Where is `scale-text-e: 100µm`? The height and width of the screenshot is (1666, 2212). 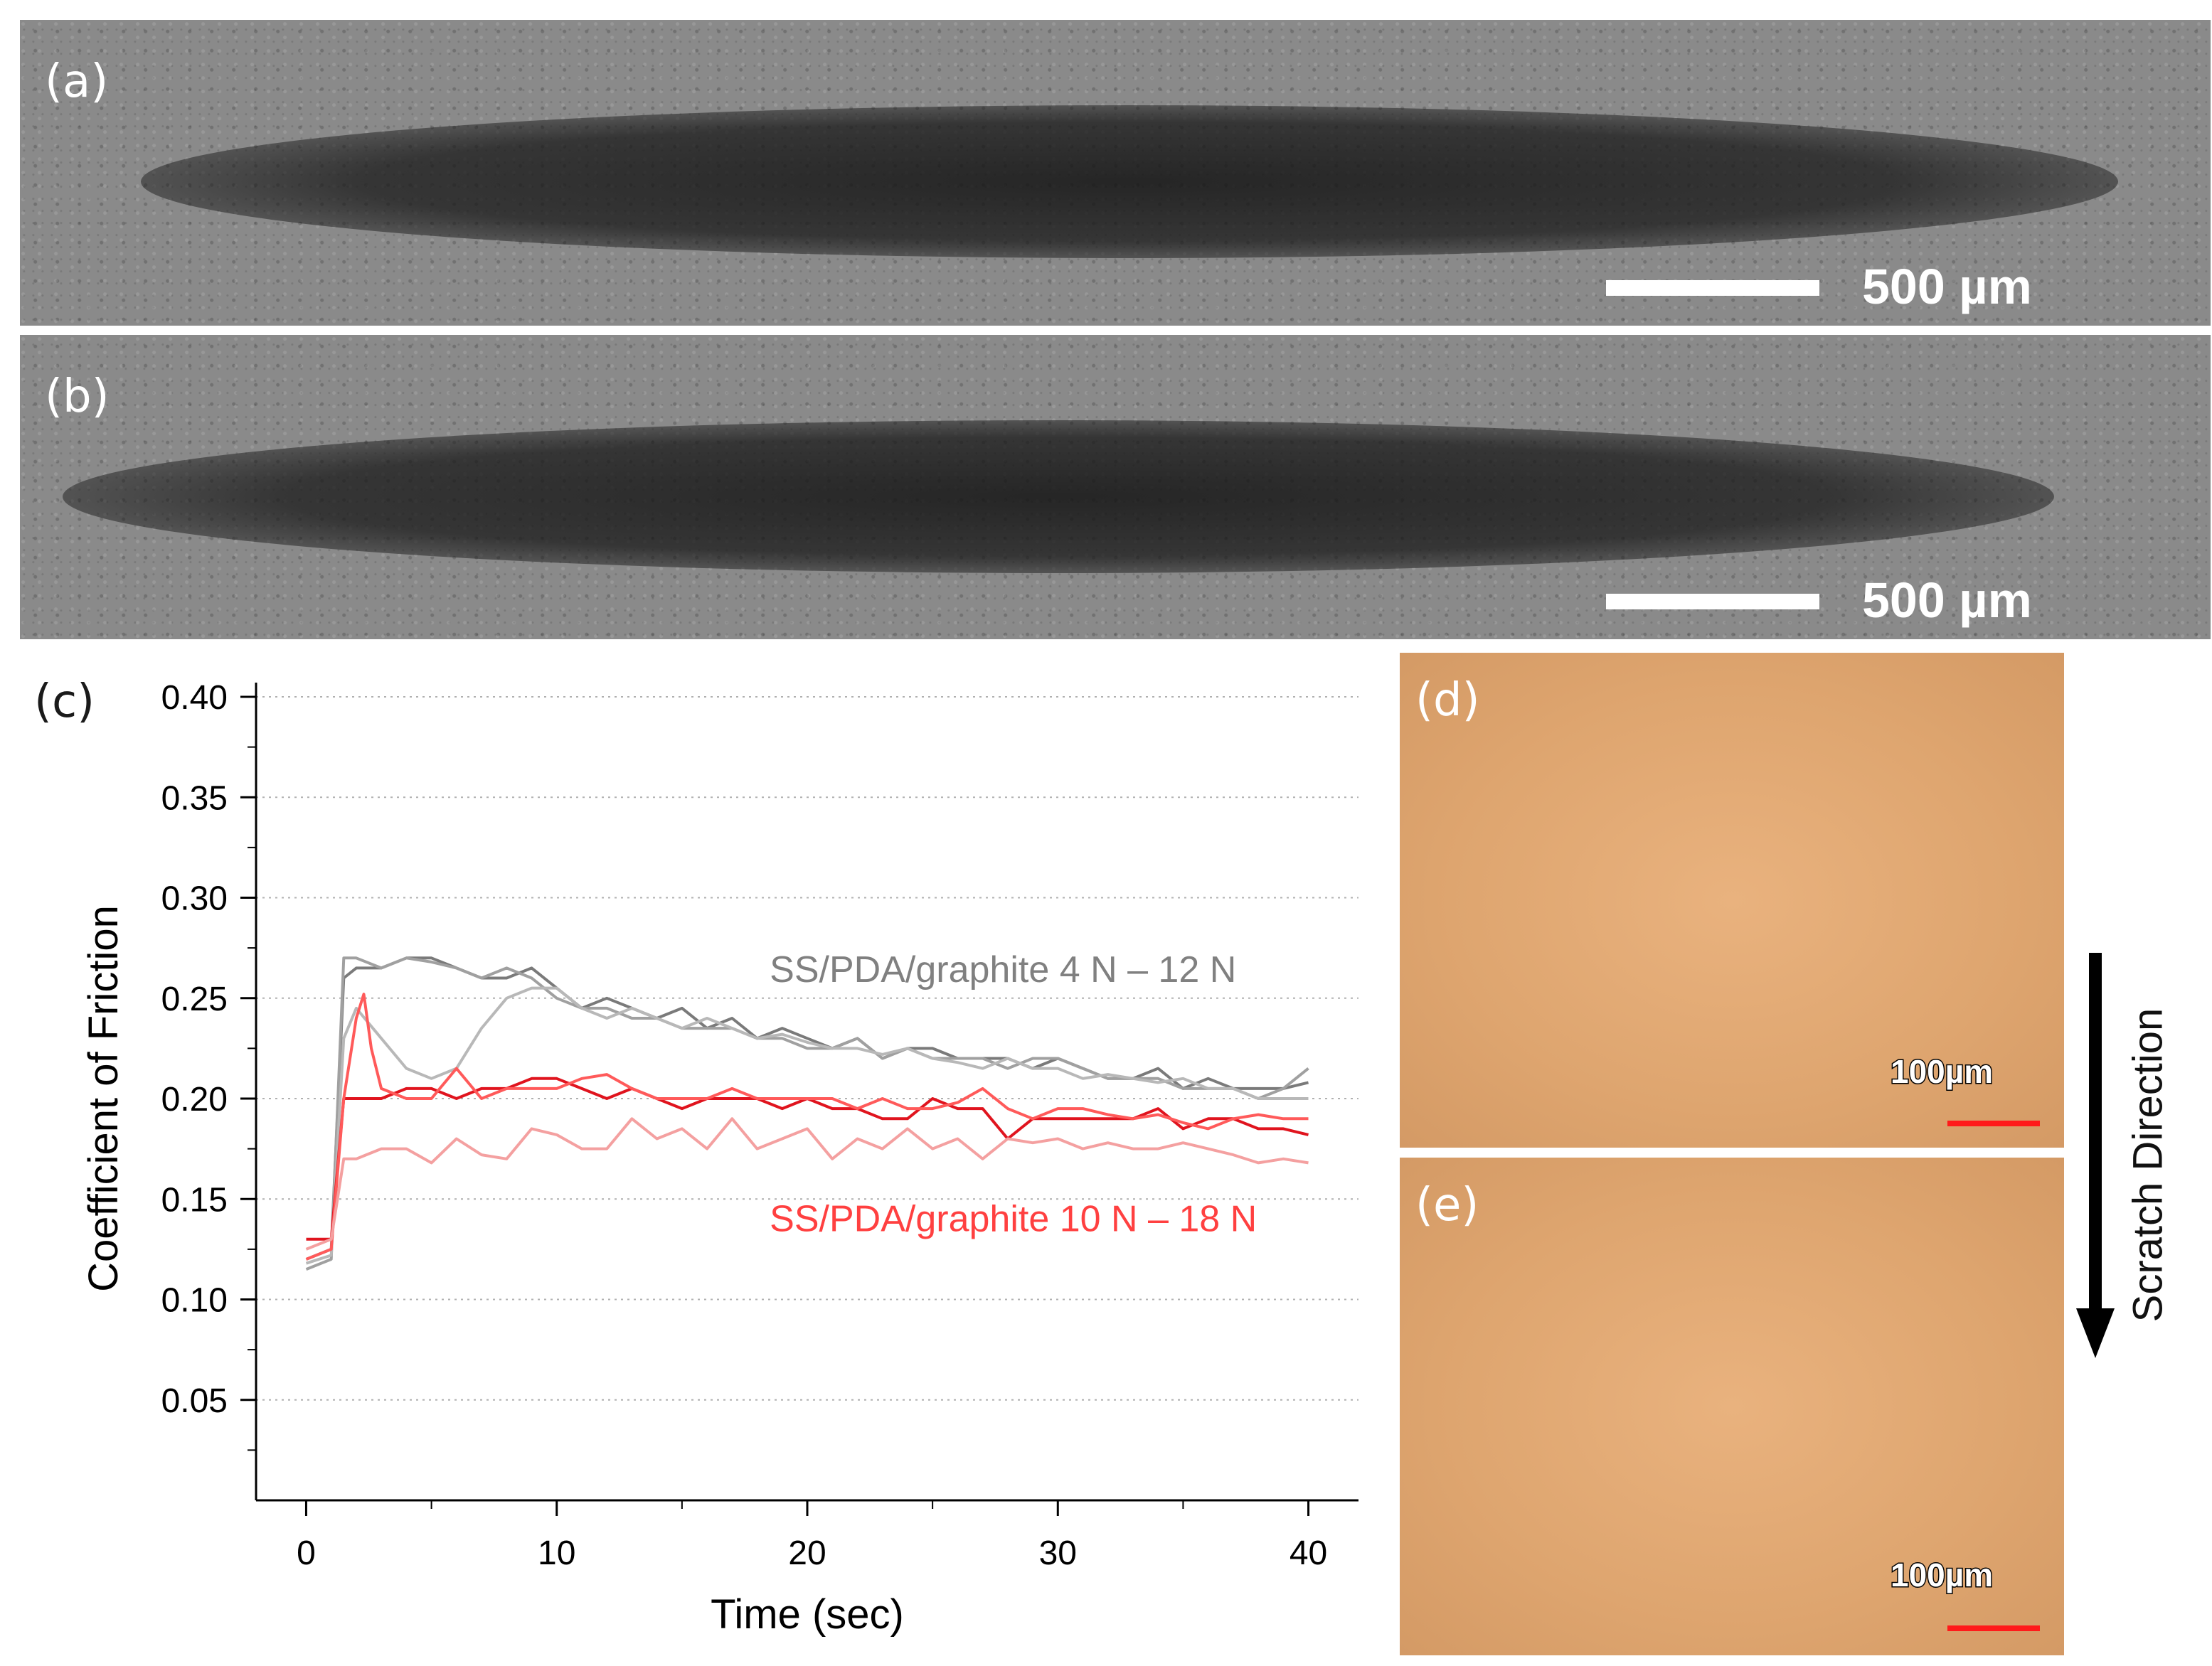
scale-text-e: 100µm is located at coordinates (1941, 1576).